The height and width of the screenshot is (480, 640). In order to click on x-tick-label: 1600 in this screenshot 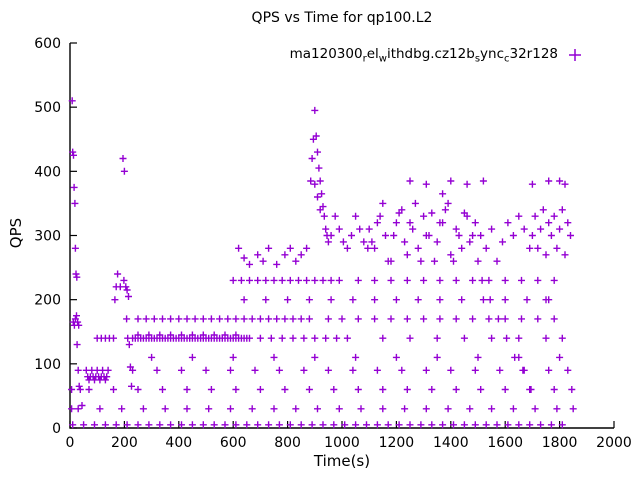, I will do `click(505, 443)`.